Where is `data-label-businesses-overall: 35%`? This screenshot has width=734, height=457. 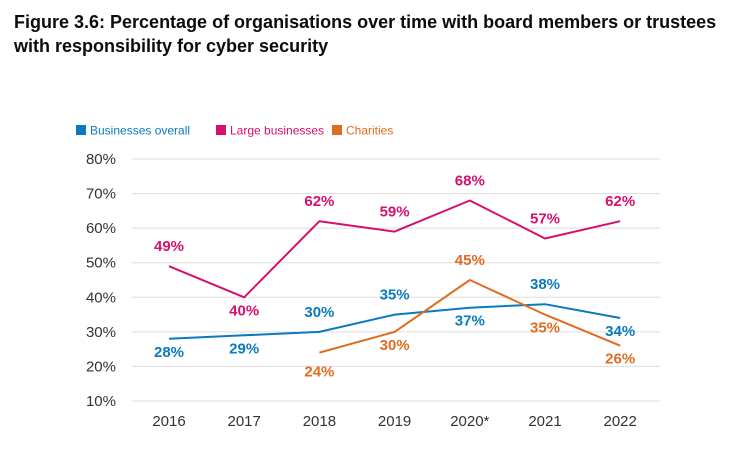
data-label-businesses-overall: 35% is located at coordinates (395, 295).